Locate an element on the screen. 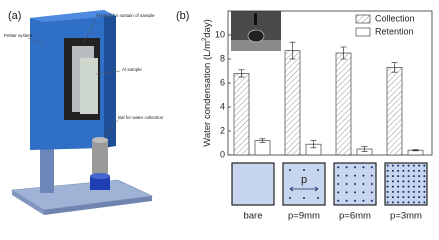  y-label-superscript: 2 is located at coordinates (205, 39).